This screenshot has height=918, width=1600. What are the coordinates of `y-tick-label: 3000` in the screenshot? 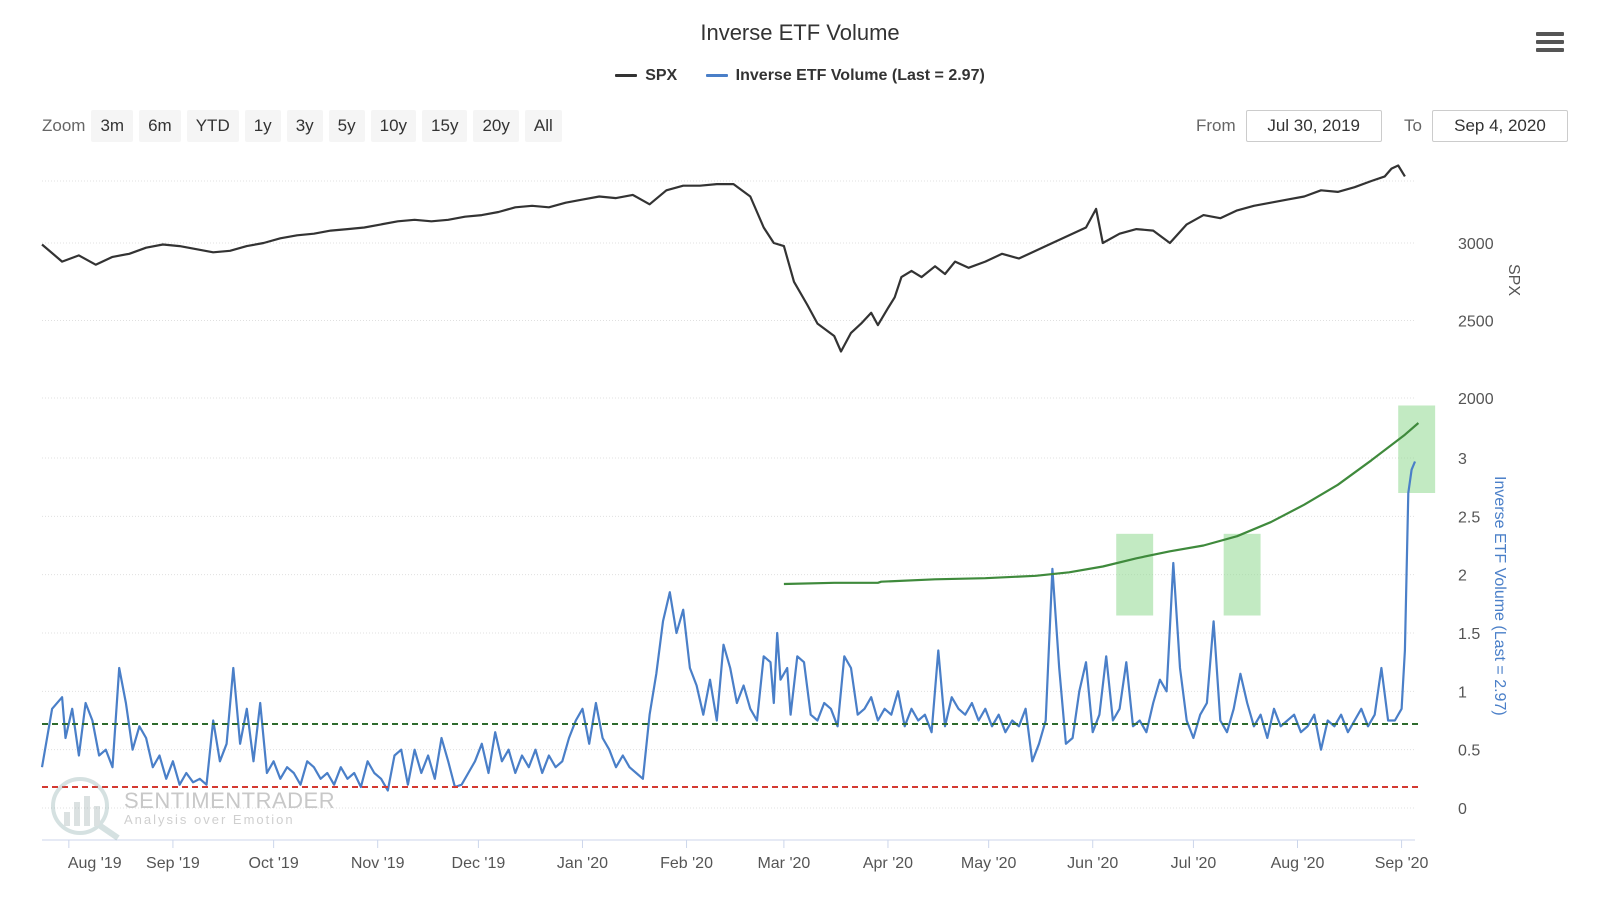 It's located at (1476, 244).